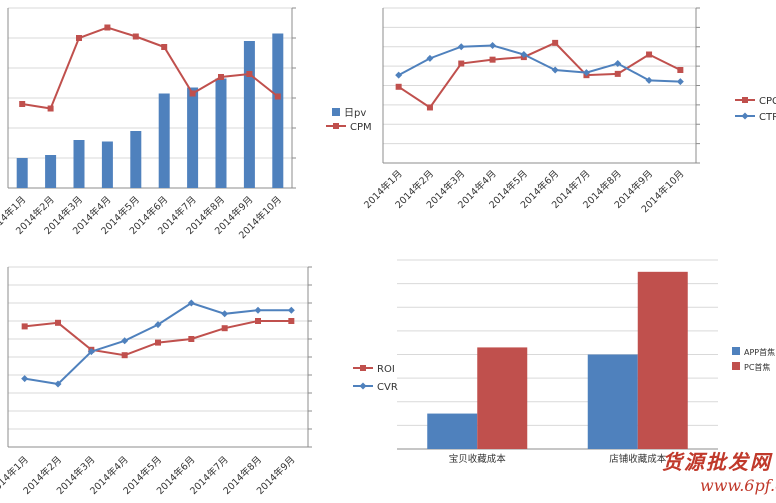 The width and height of the screenshot is (776, 503). Describe the element at coordinates (336, 126) in the screenshot. I see `chart1-cpm-legend-marker` at that location.